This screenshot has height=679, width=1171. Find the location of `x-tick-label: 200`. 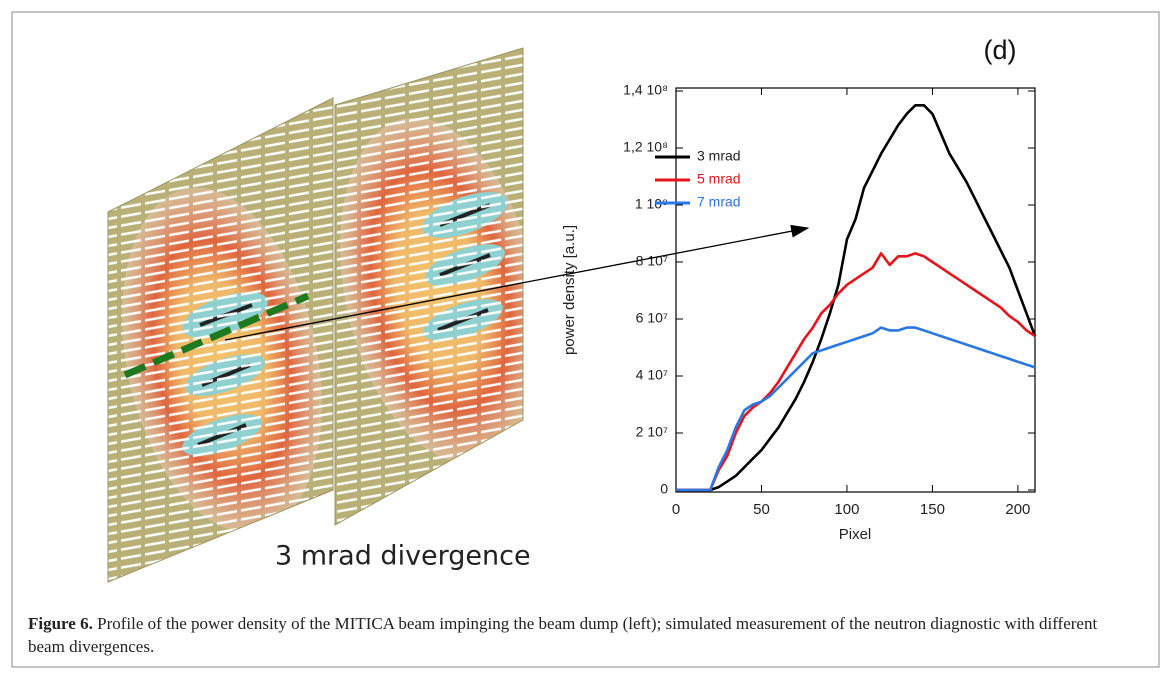

x-tick-label: 200 is located at coordinates (1017, 509).